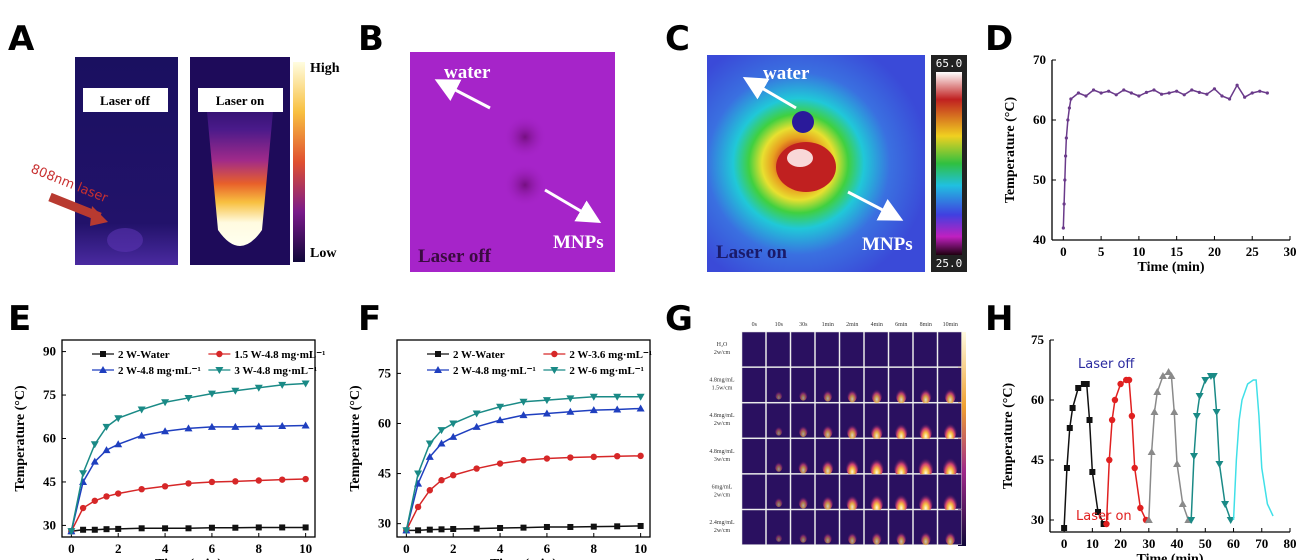  Describe the element at coordinates (49, 438) in the screenshot. I see `y-tick-label: 60` at that location.